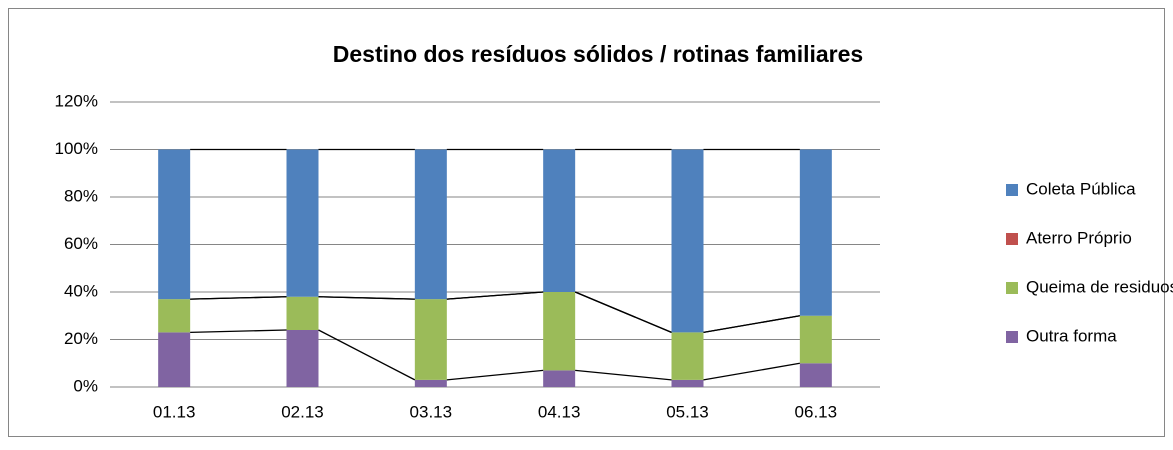  What do you see at coordinates (81, 195) in the screenshot?
I see `y-tick-label: 80%` at bounding box center [81, 195].